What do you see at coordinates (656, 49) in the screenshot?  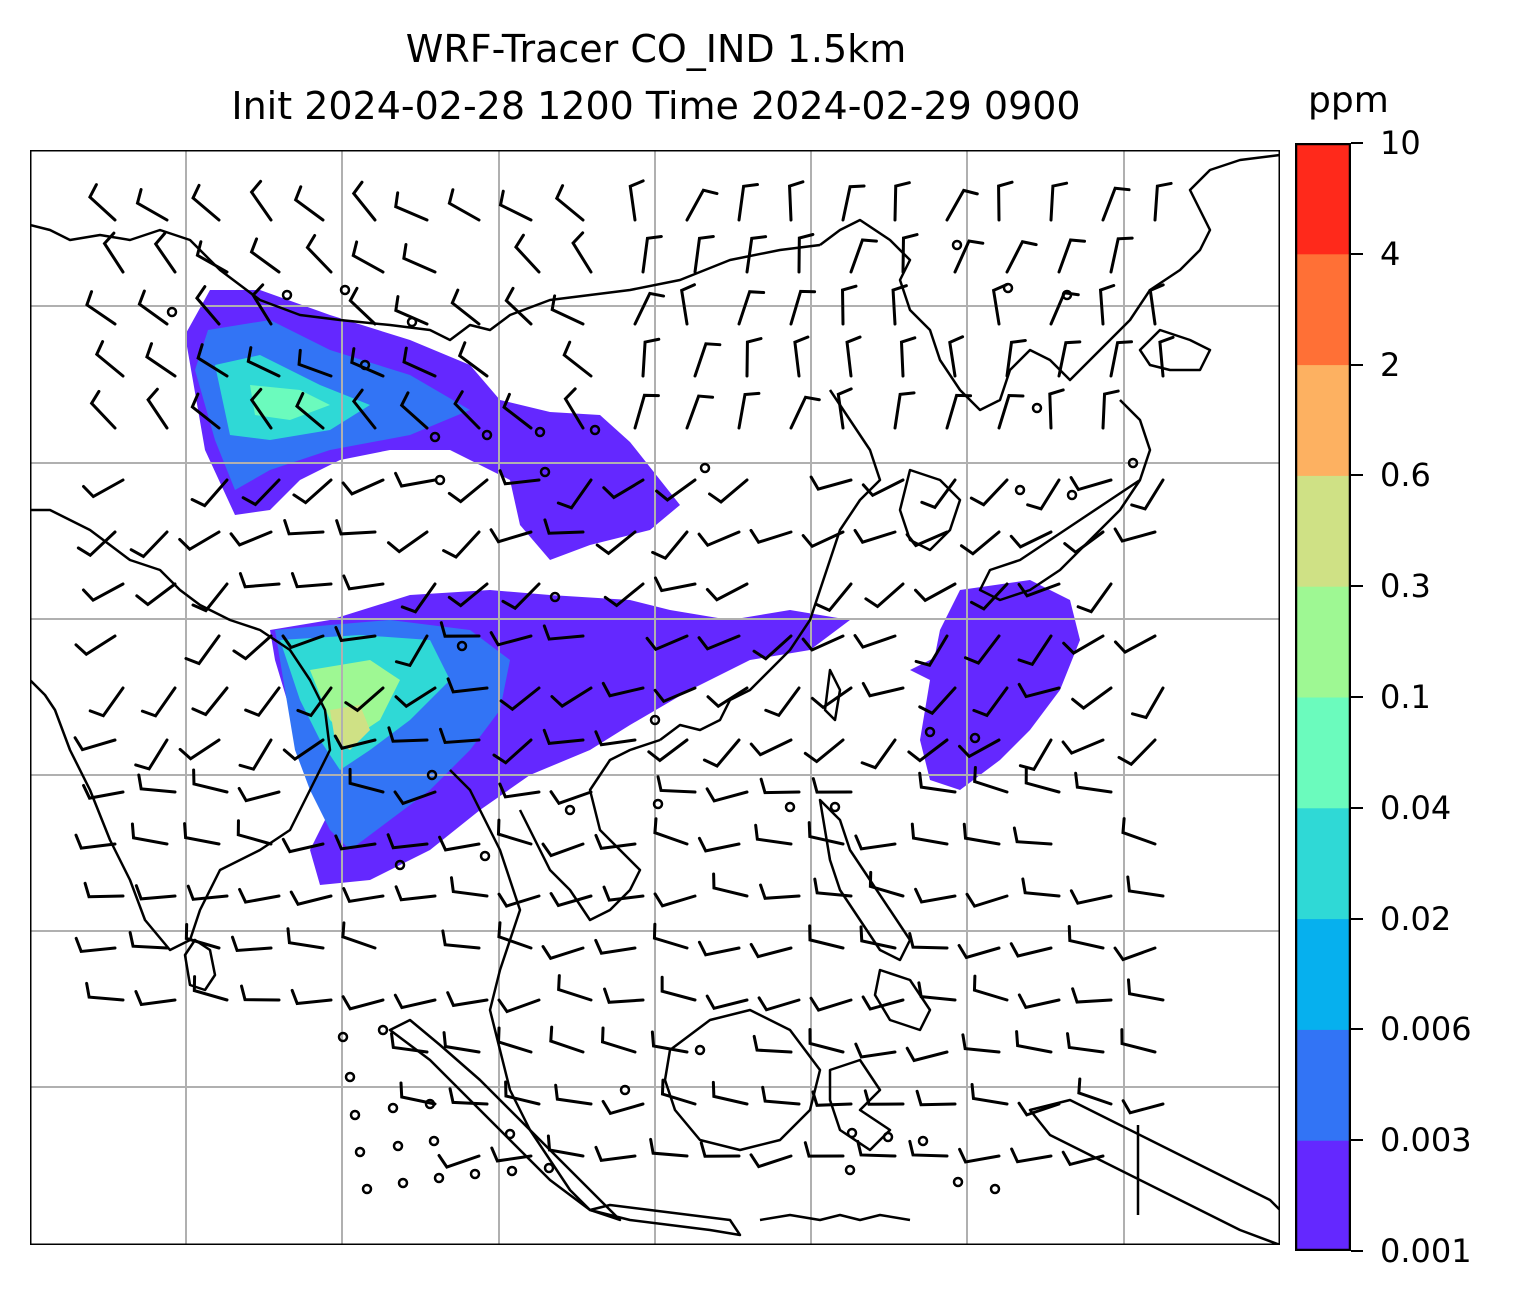 I see `chart-title-line1: WRF-Tracer CO_IND 1.5km` at bounding box center [656, 49].